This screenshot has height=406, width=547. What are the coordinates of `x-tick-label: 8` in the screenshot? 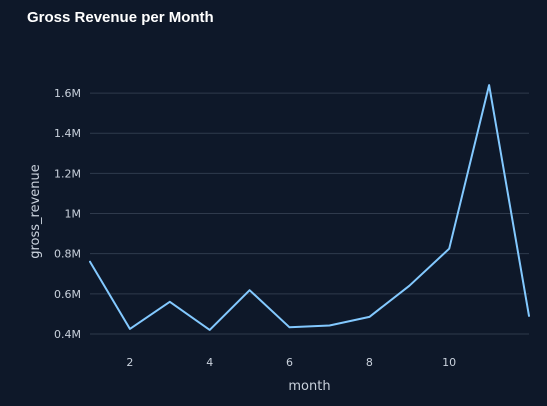 It's located at (369, 362).